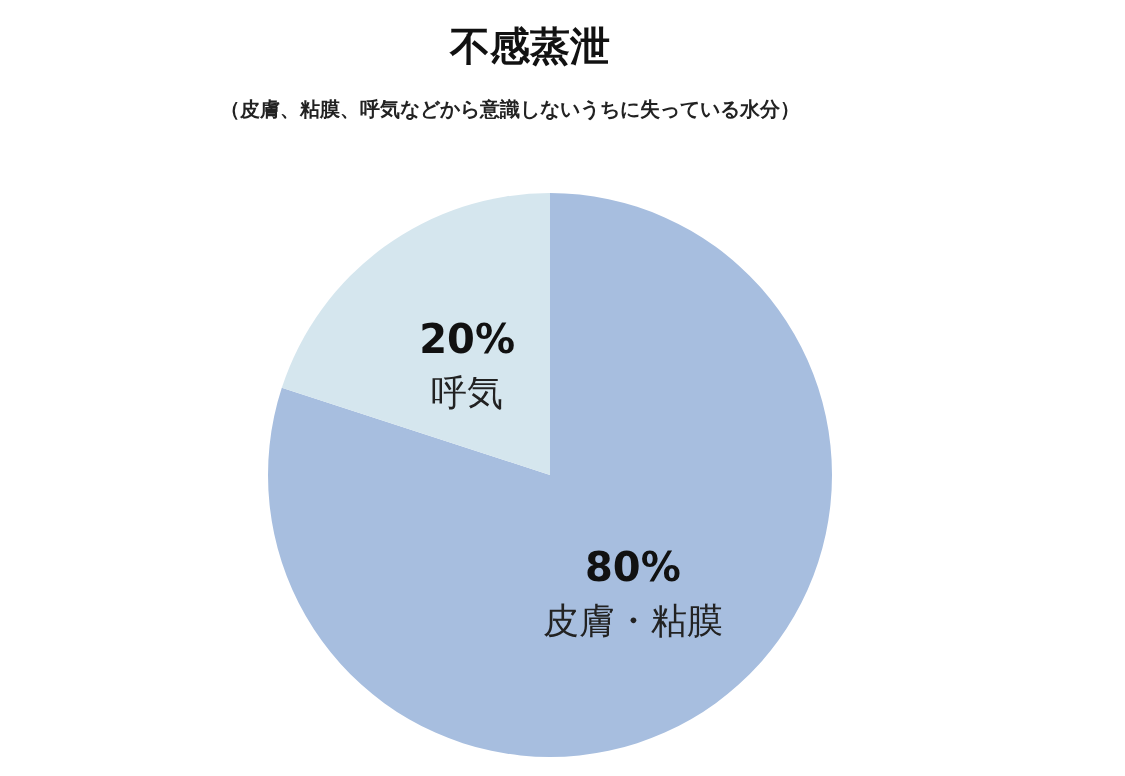 This screenshot has height=776, width=1125. I want to click on chart-title: 不感蒸泄, so click(529, 46).